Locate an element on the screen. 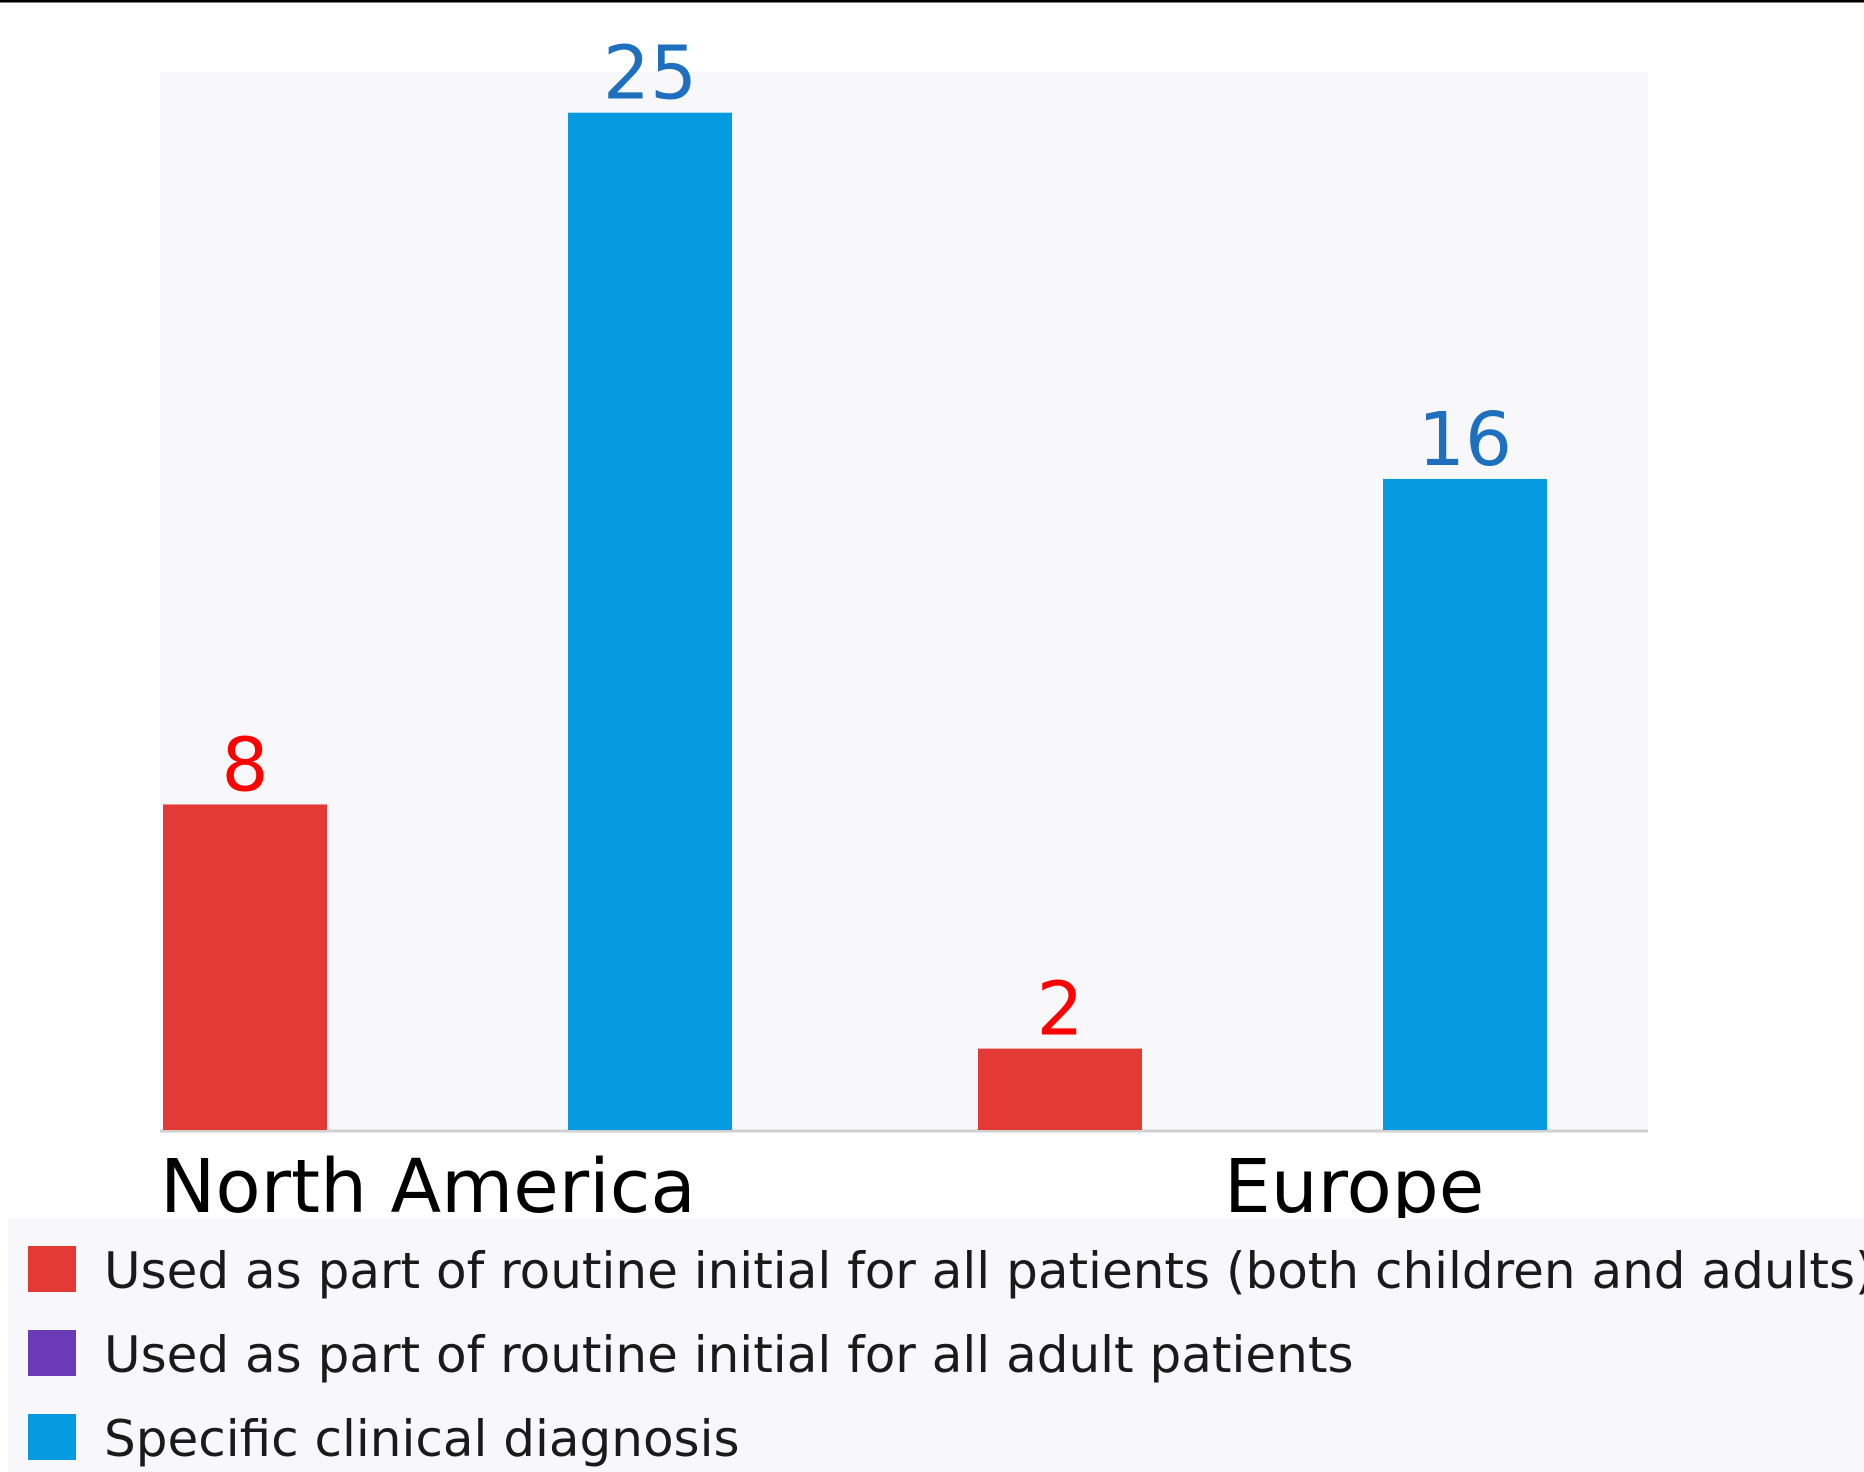 This screenshot has height=1472, width=1864. category-label-north-america: North America is located at coordinates (428, 1187).